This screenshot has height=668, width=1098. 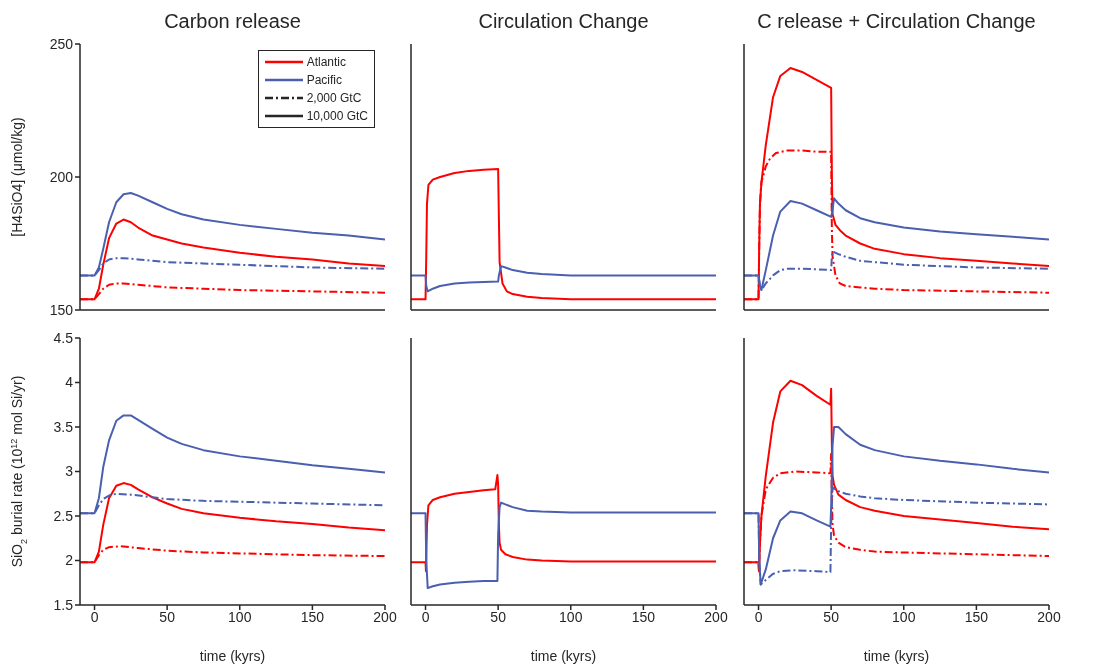 What do you see at coordinates (61, 43) in the screenshot?
I see `y-tick-label: 250` at bounding box center [61, 43].